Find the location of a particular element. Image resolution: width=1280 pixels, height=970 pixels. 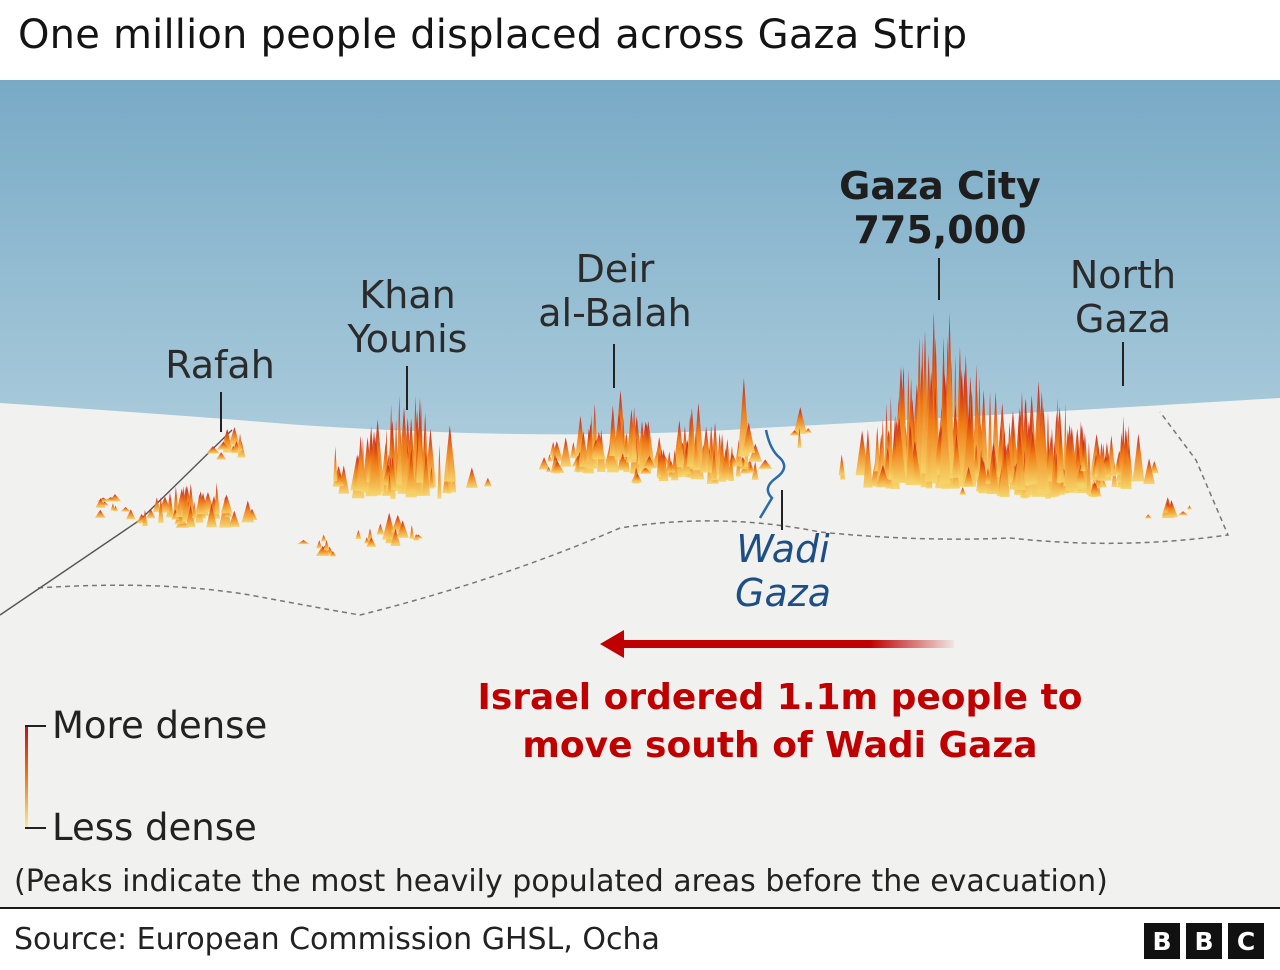

legend-gradient-bar is located at coordinates (26, 777).